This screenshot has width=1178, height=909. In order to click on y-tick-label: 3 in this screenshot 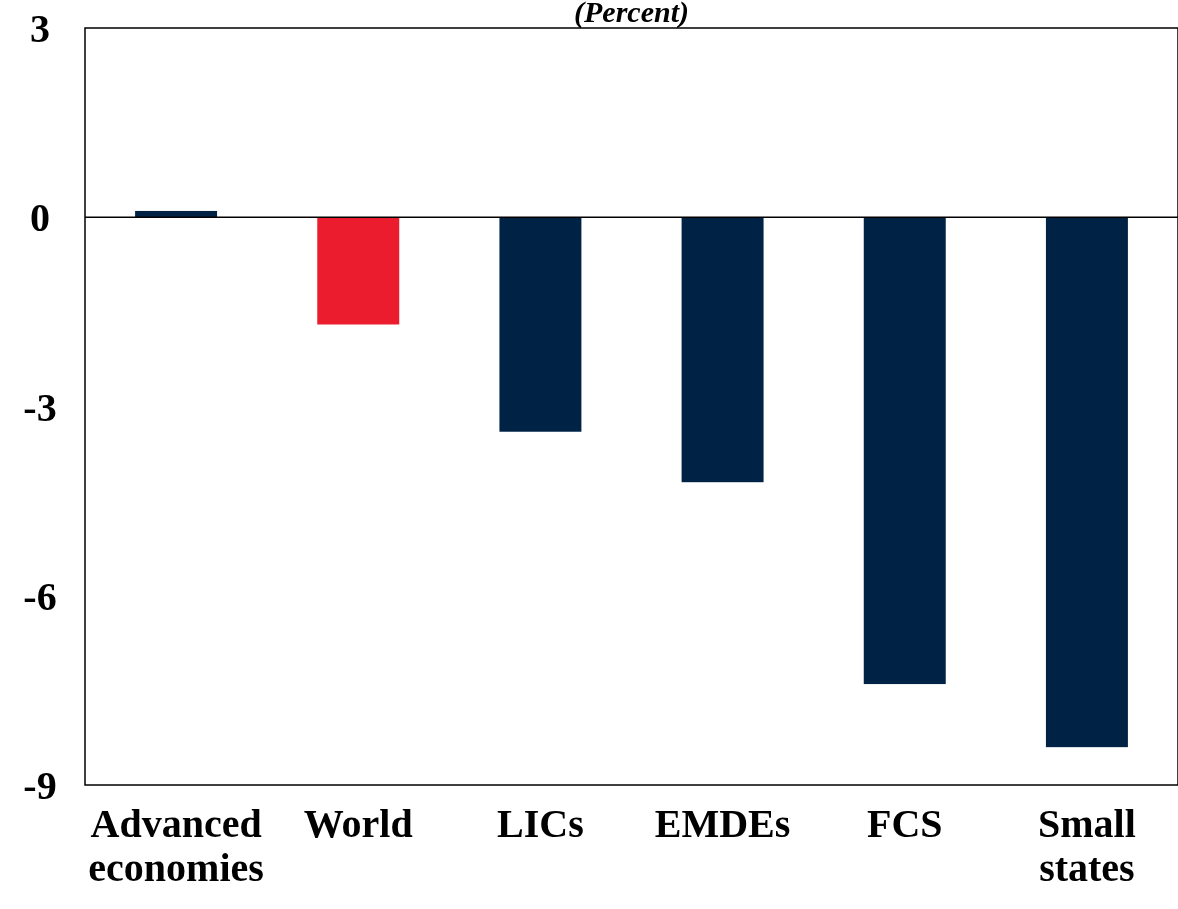, I will do `click(40, 28)`.